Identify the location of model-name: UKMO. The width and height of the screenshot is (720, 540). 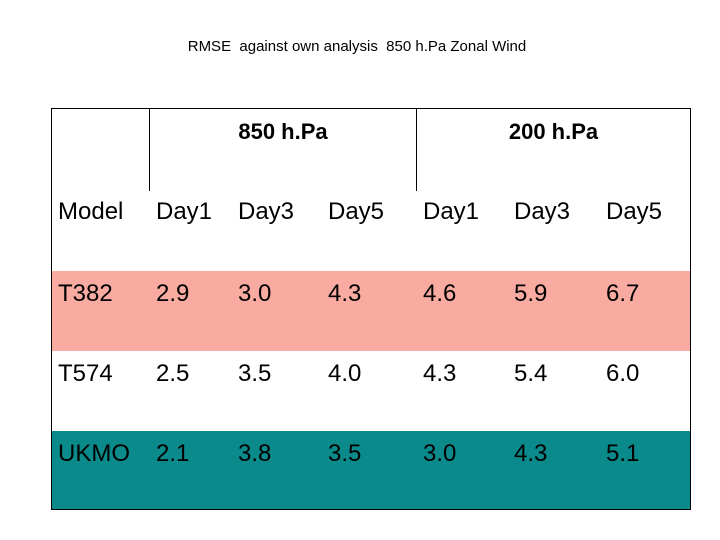
(94, 453).